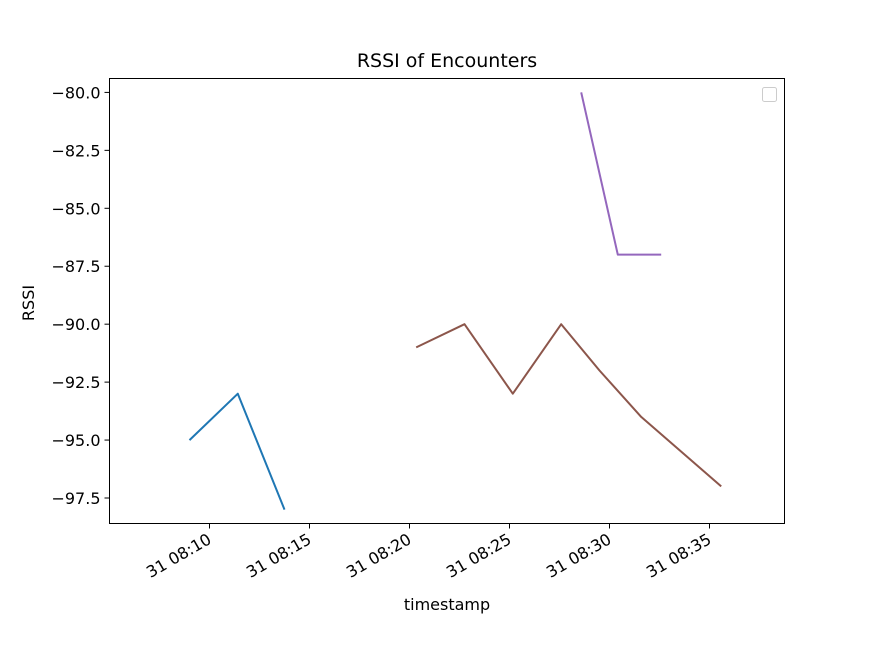 The height and width of the screenshot is (655, 872). What do you see at coordinates (447, 604) in the screenshot?
I see `x-axis-title: timestamp` at bounding box center [447, 604].